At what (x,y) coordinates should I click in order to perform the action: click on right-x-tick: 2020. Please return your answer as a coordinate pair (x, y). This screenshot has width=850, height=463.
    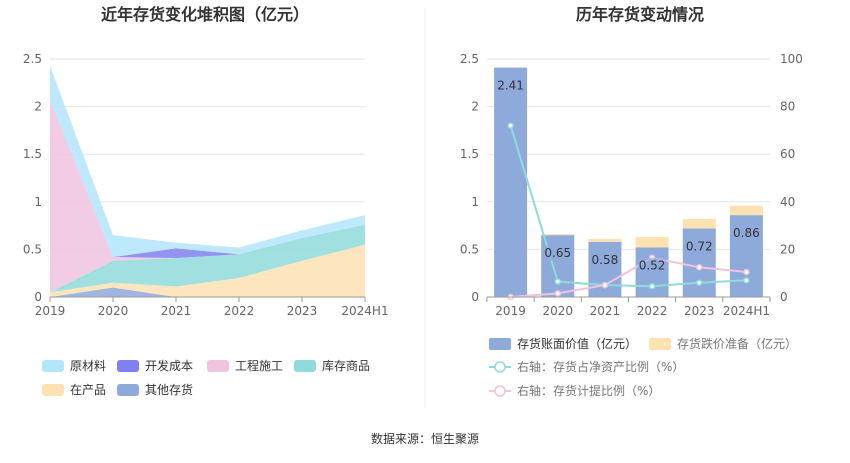
    Looking at the image, I should click on (557, 311).